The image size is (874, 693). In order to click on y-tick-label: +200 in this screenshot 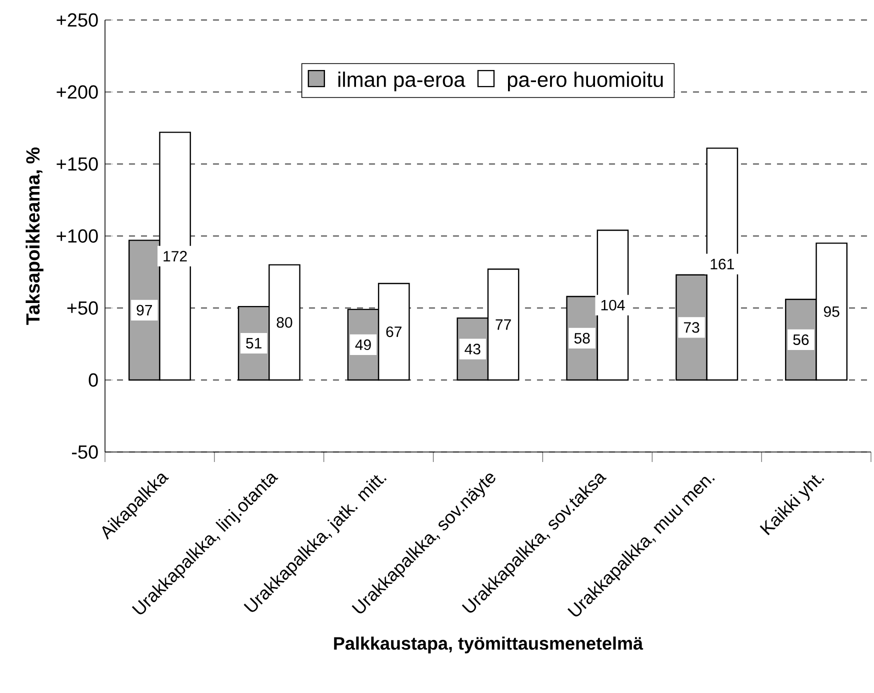, I will do `click(77, 92)`.